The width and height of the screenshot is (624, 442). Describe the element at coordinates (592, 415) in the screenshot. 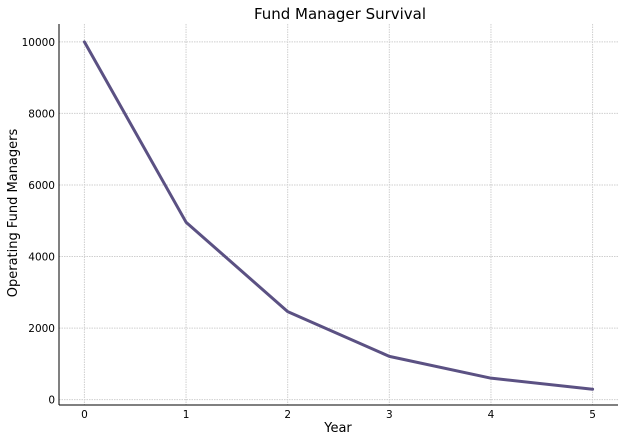

I see `x-tick-label: 5` at that location.